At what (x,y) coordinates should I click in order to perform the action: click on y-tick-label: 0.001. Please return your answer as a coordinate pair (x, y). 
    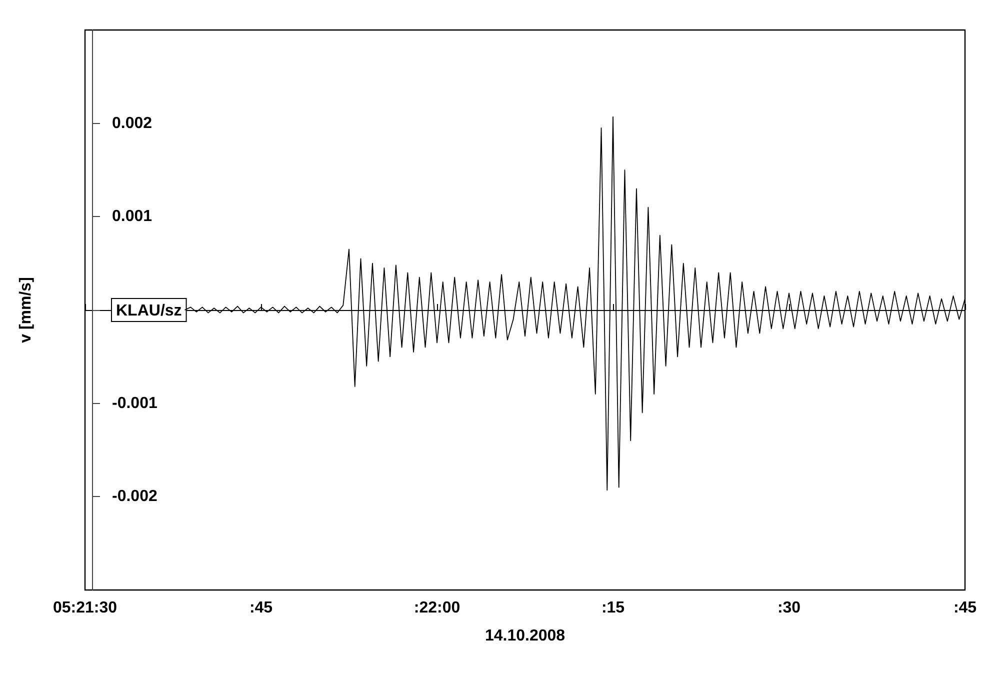
    Looking at the image, I should click on (132, 217).